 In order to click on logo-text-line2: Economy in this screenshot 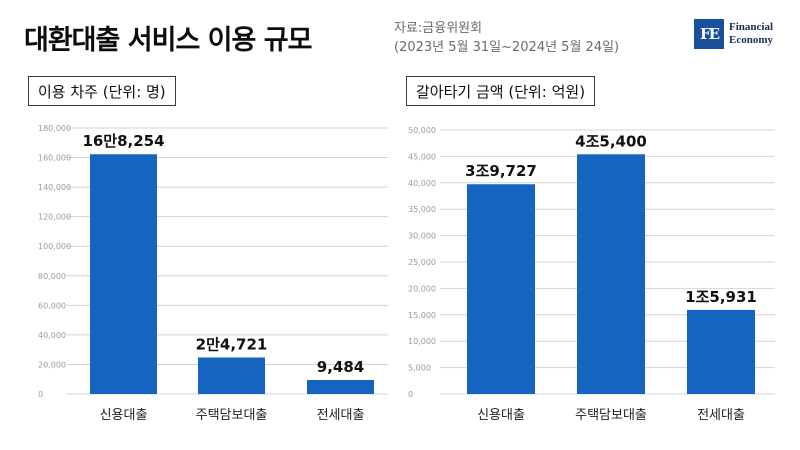, I will do `click(751, 40)`.